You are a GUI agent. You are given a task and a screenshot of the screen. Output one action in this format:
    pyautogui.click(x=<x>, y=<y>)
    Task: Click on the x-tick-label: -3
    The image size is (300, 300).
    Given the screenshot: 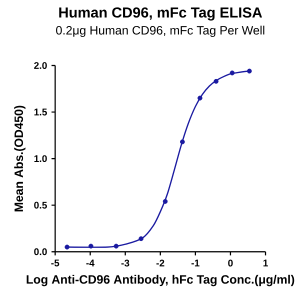 What is the action you would take?
    pyautogui.click(x=125, y=263)
    